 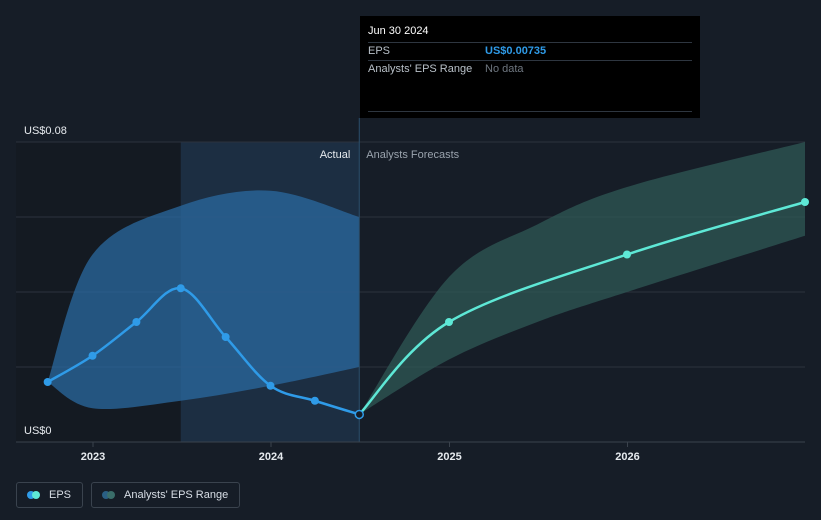 What do you see at coordinates (203, 351) in the screenshot?
I see `eps-line-actual` at bounding box center [203, 351].